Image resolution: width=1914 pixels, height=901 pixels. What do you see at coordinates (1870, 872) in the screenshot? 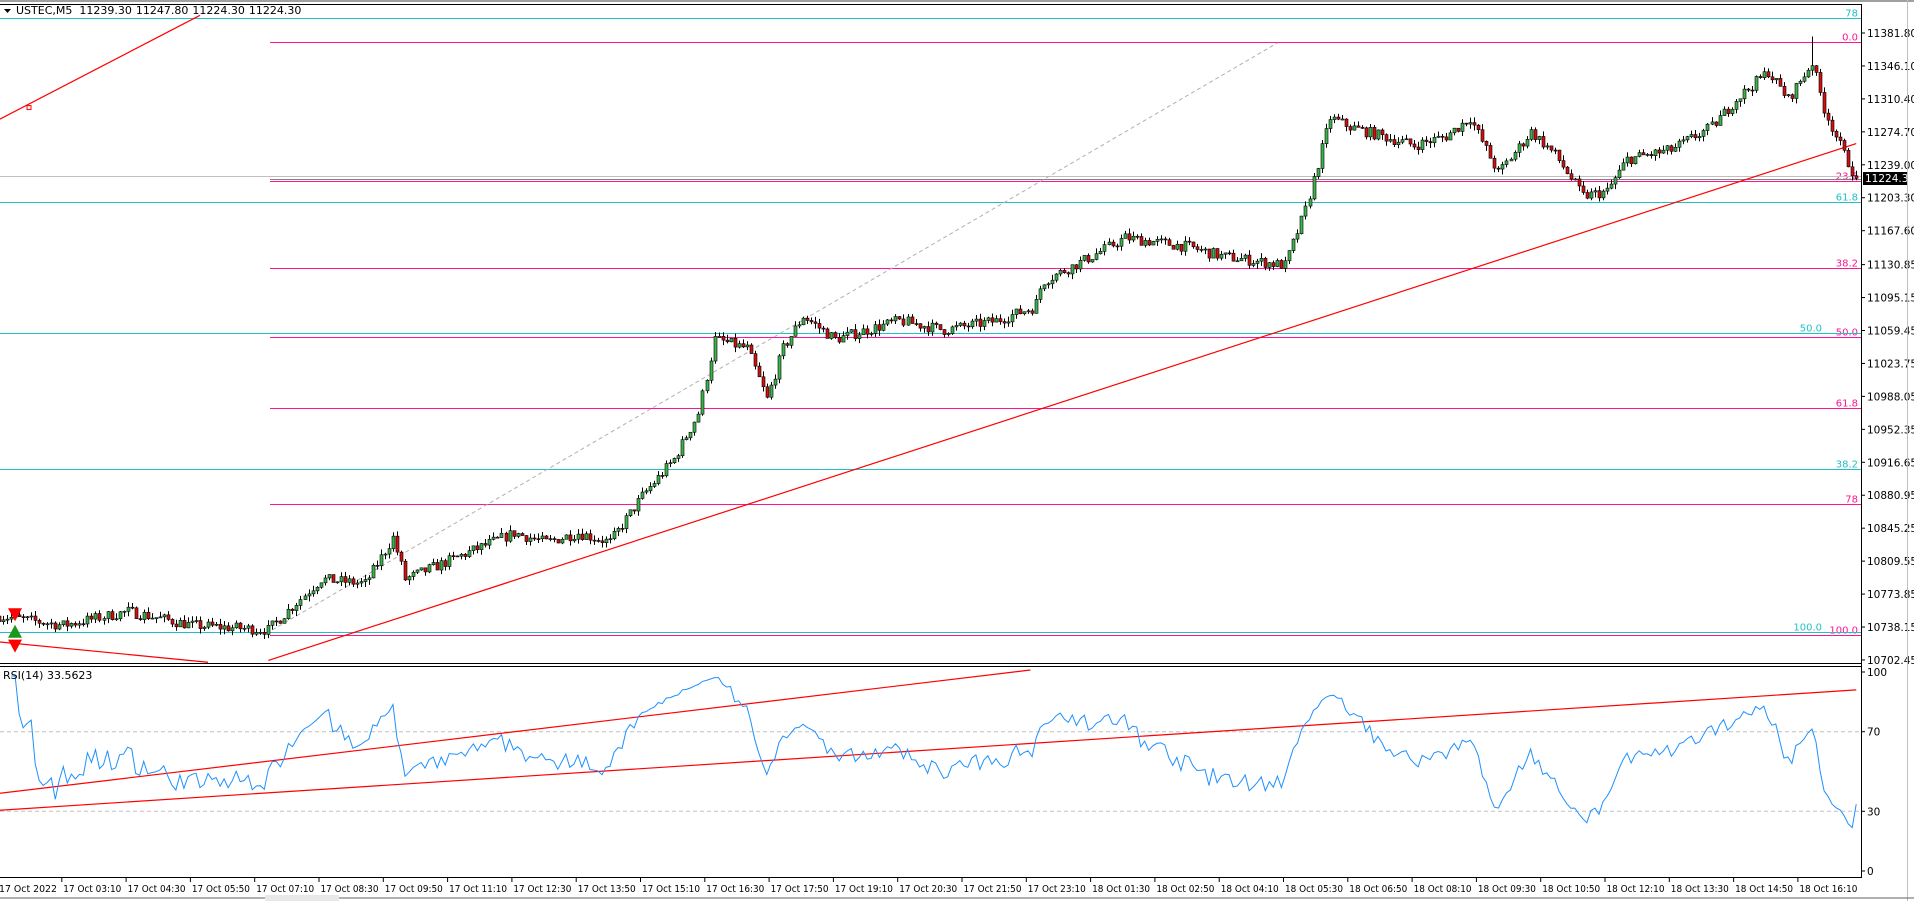
I see `rsi-tick-label: 0` at bounding box center [1870, 872].